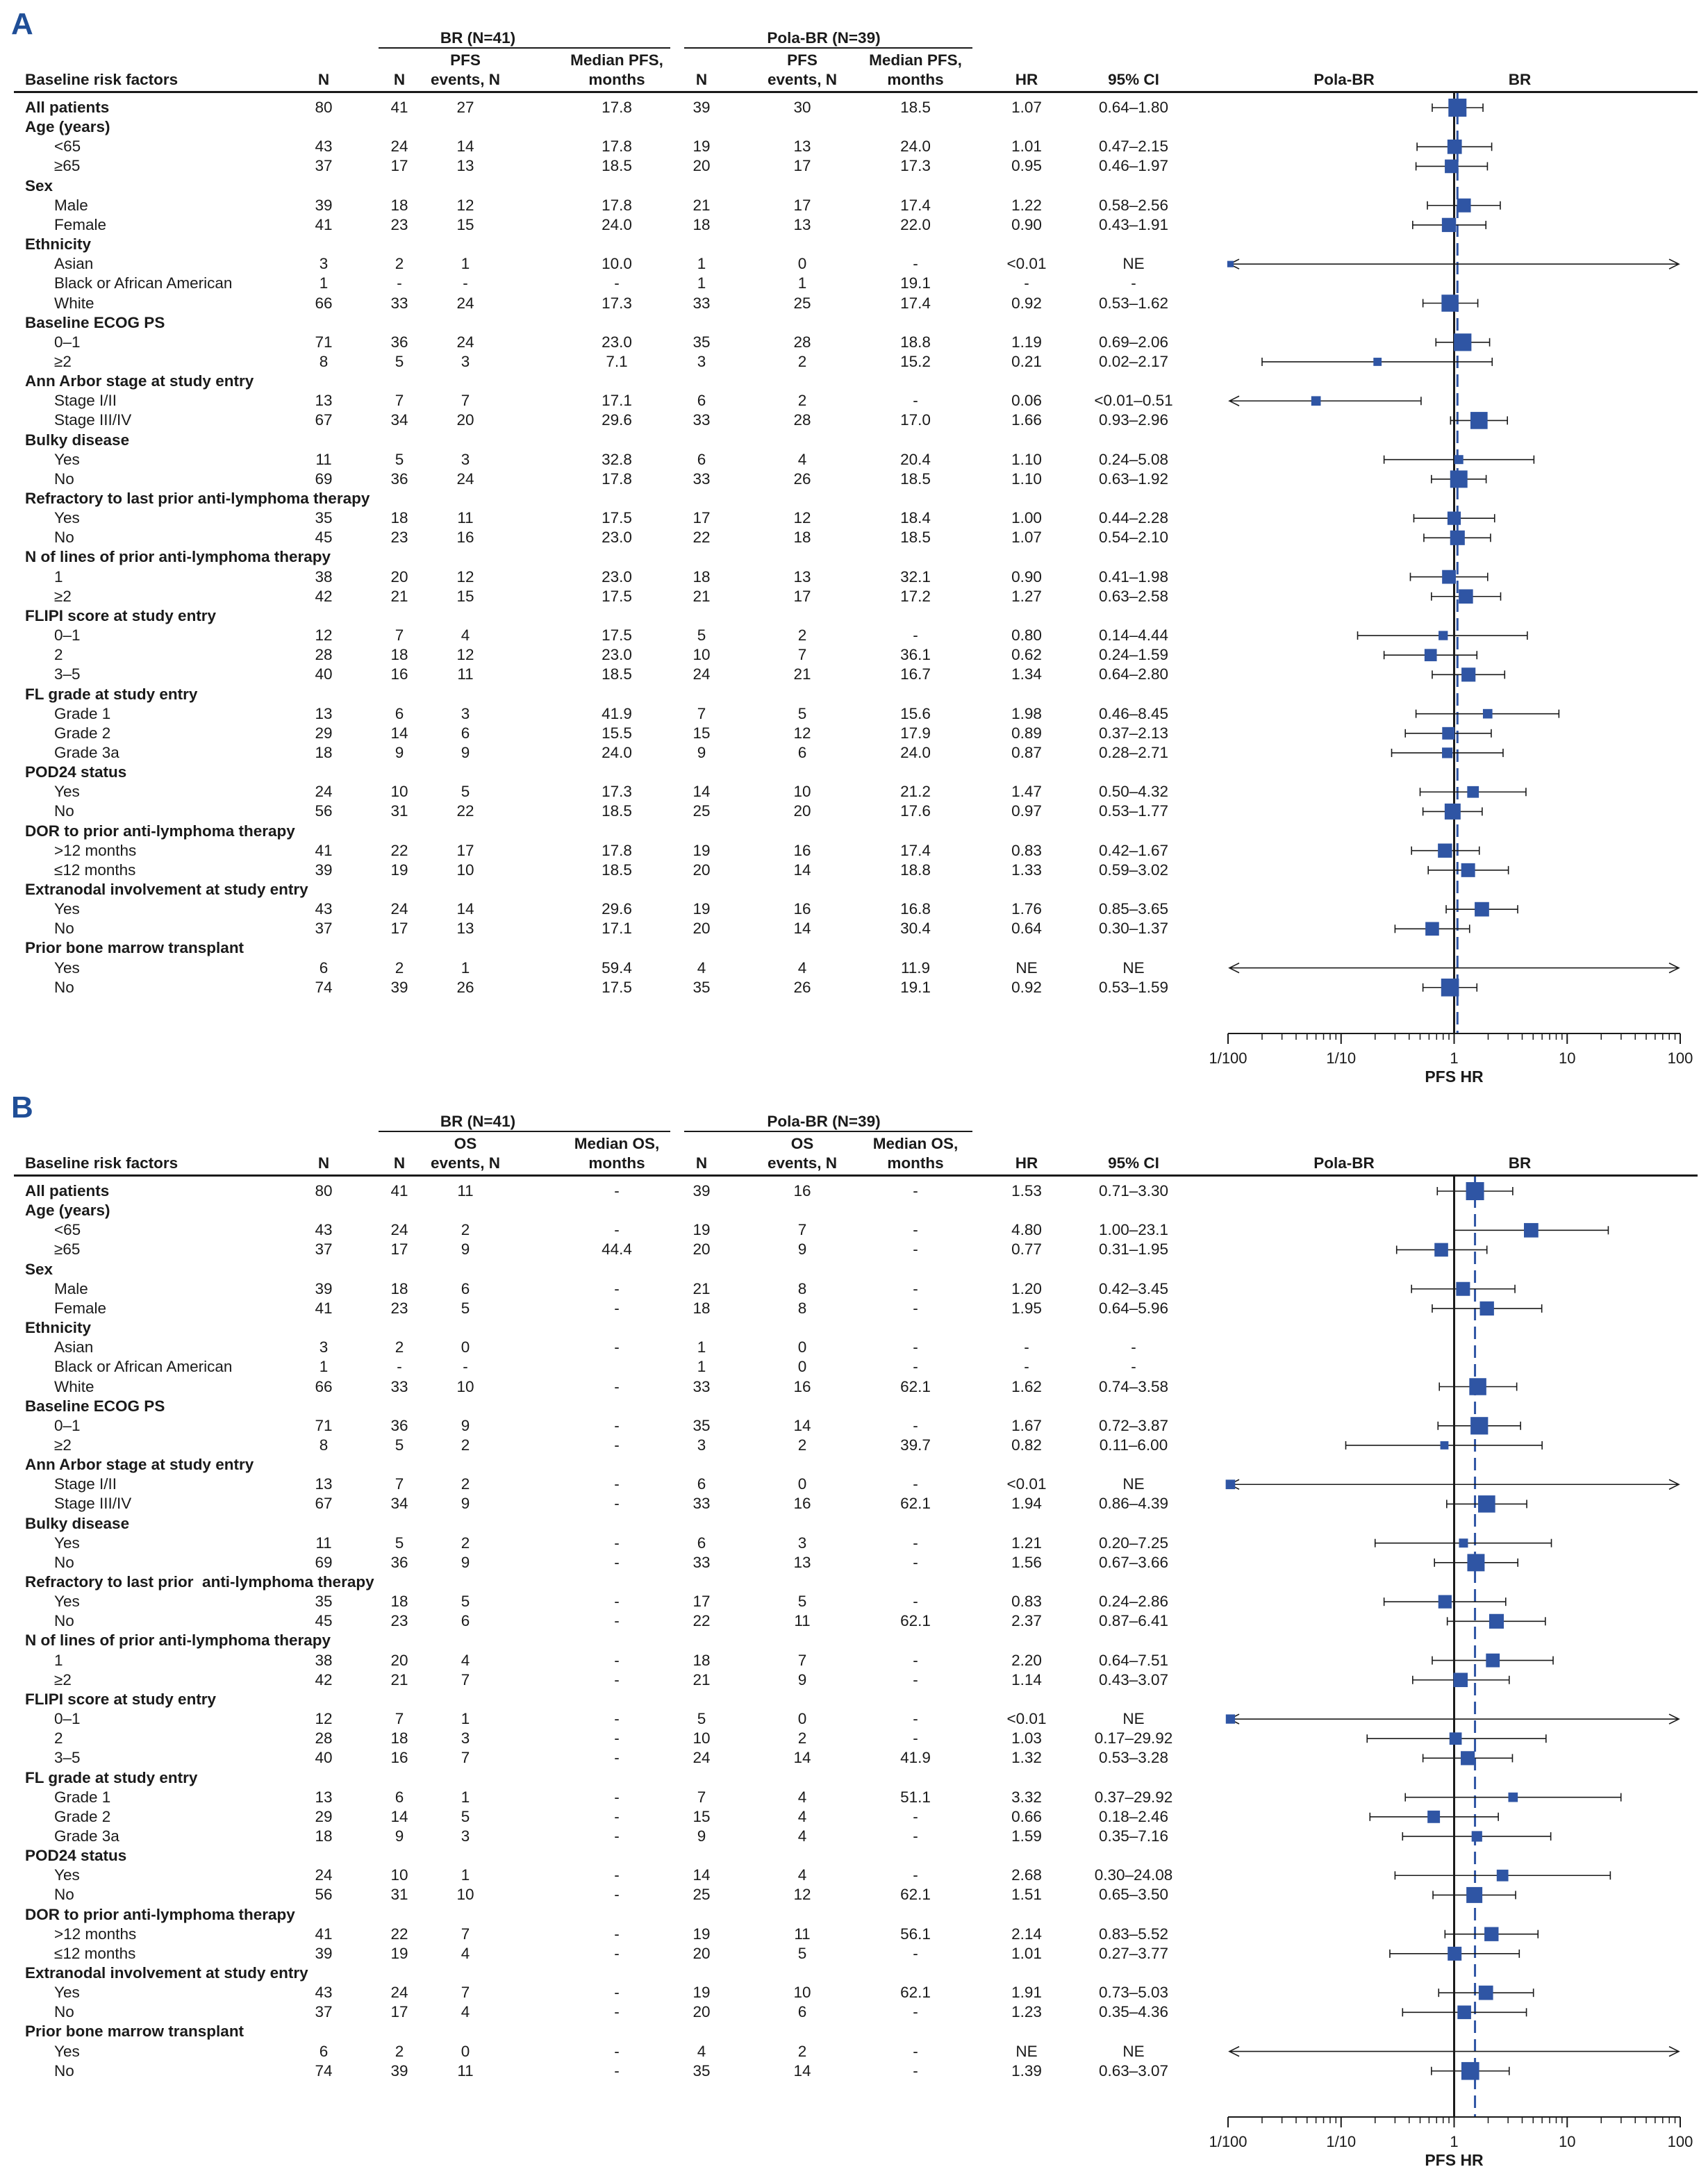 This screenshot has width=1708, height=2167. Describe the element at coordinates (399, 850) in the screenshot. I see `cell-br-n: 22` at that location.